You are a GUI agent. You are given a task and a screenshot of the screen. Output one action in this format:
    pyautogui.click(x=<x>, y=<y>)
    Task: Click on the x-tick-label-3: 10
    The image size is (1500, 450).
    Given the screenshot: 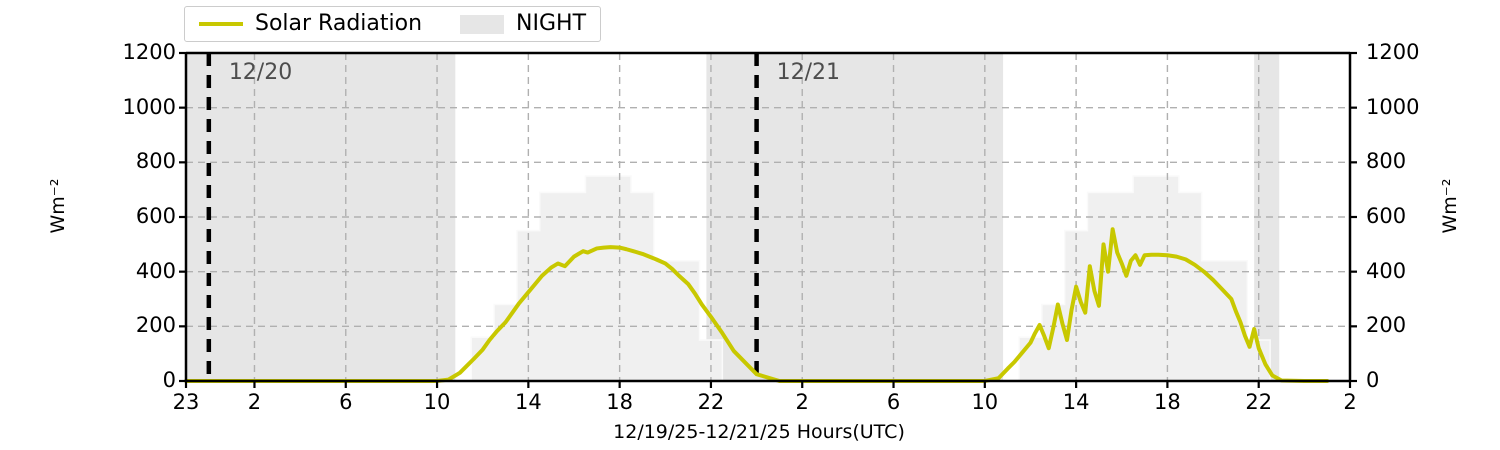 What is the action you would take?
    pyautogui.click(x=437, y=402)
    